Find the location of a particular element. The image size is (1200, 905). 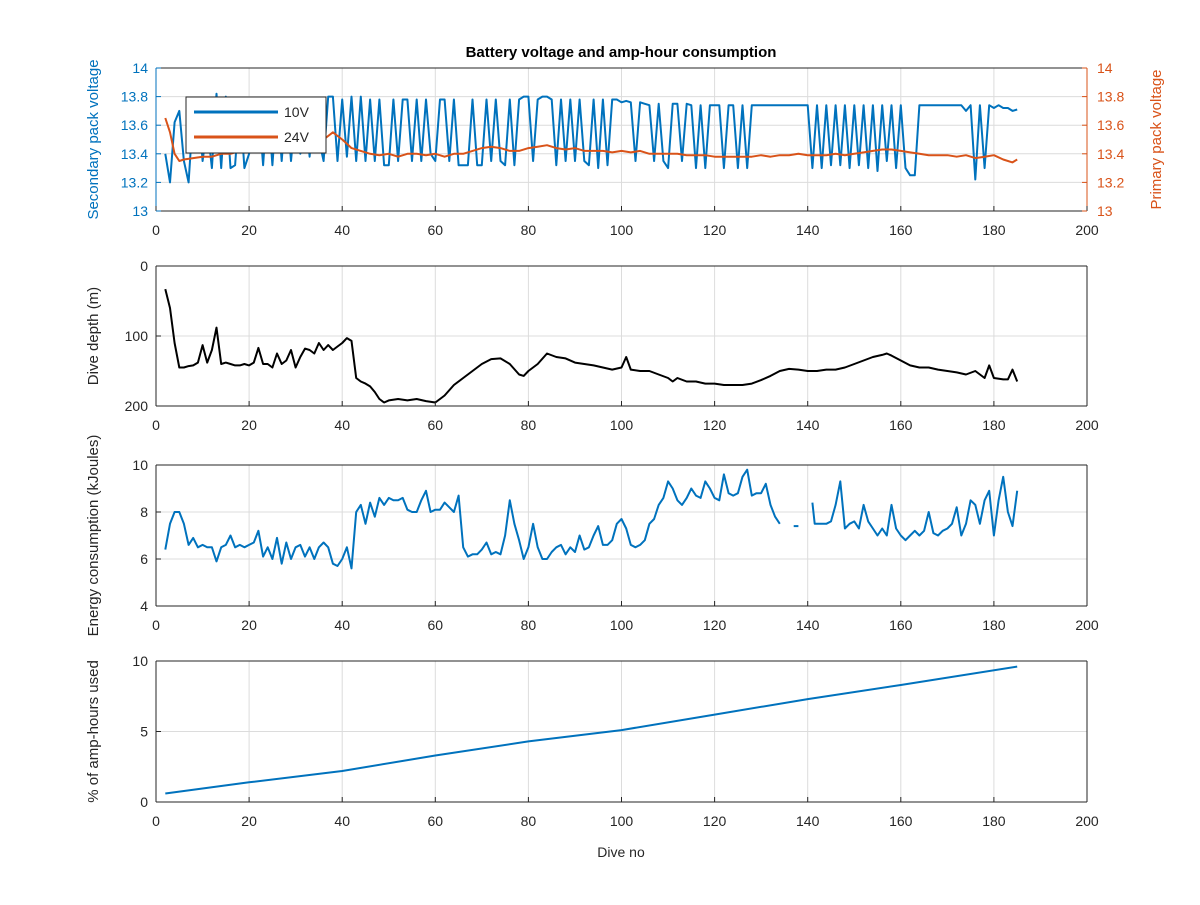

y-tick-label: 13.8 is located at coordinates (134, 97).